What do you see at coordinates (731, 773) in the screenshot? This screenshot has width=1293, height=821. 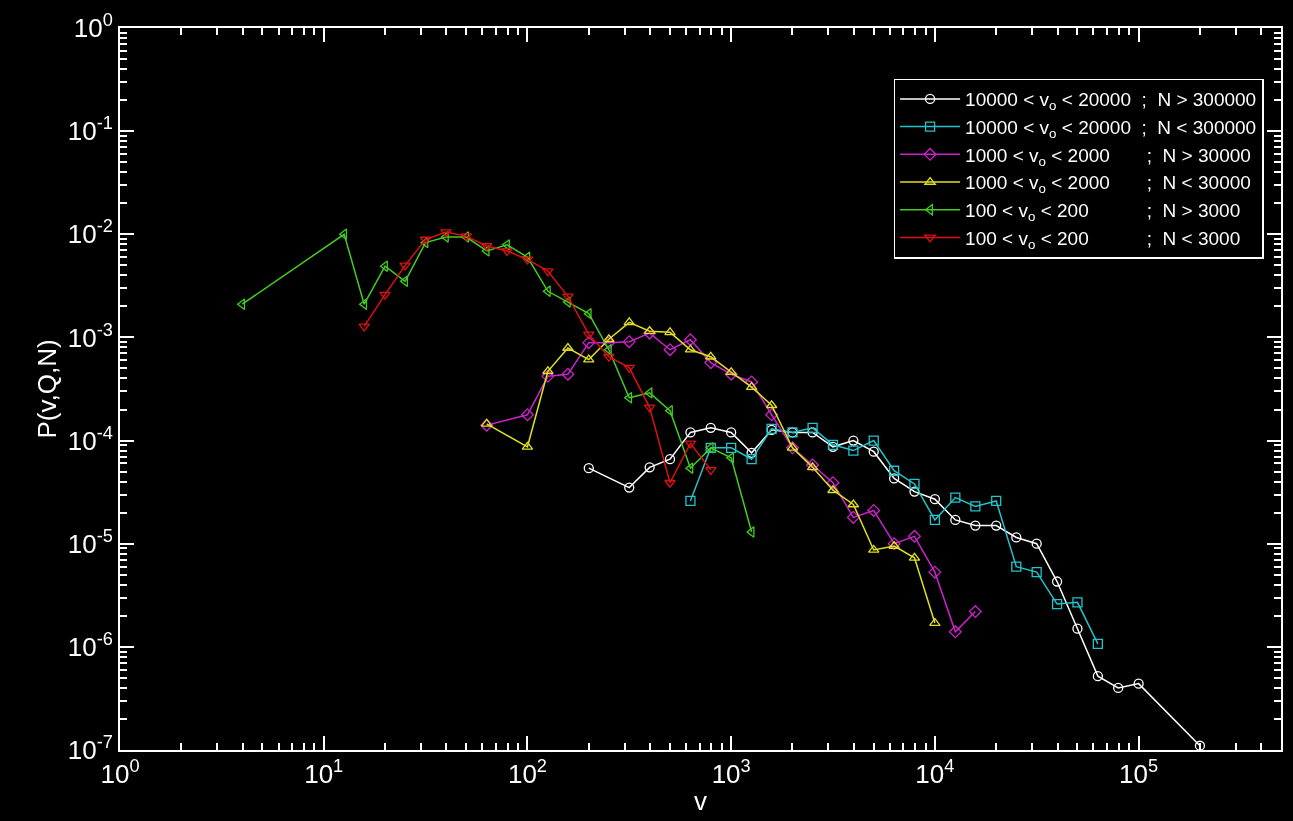 I see `x-tick-label: 10$^{3}$` at bounding box center [731, 773].